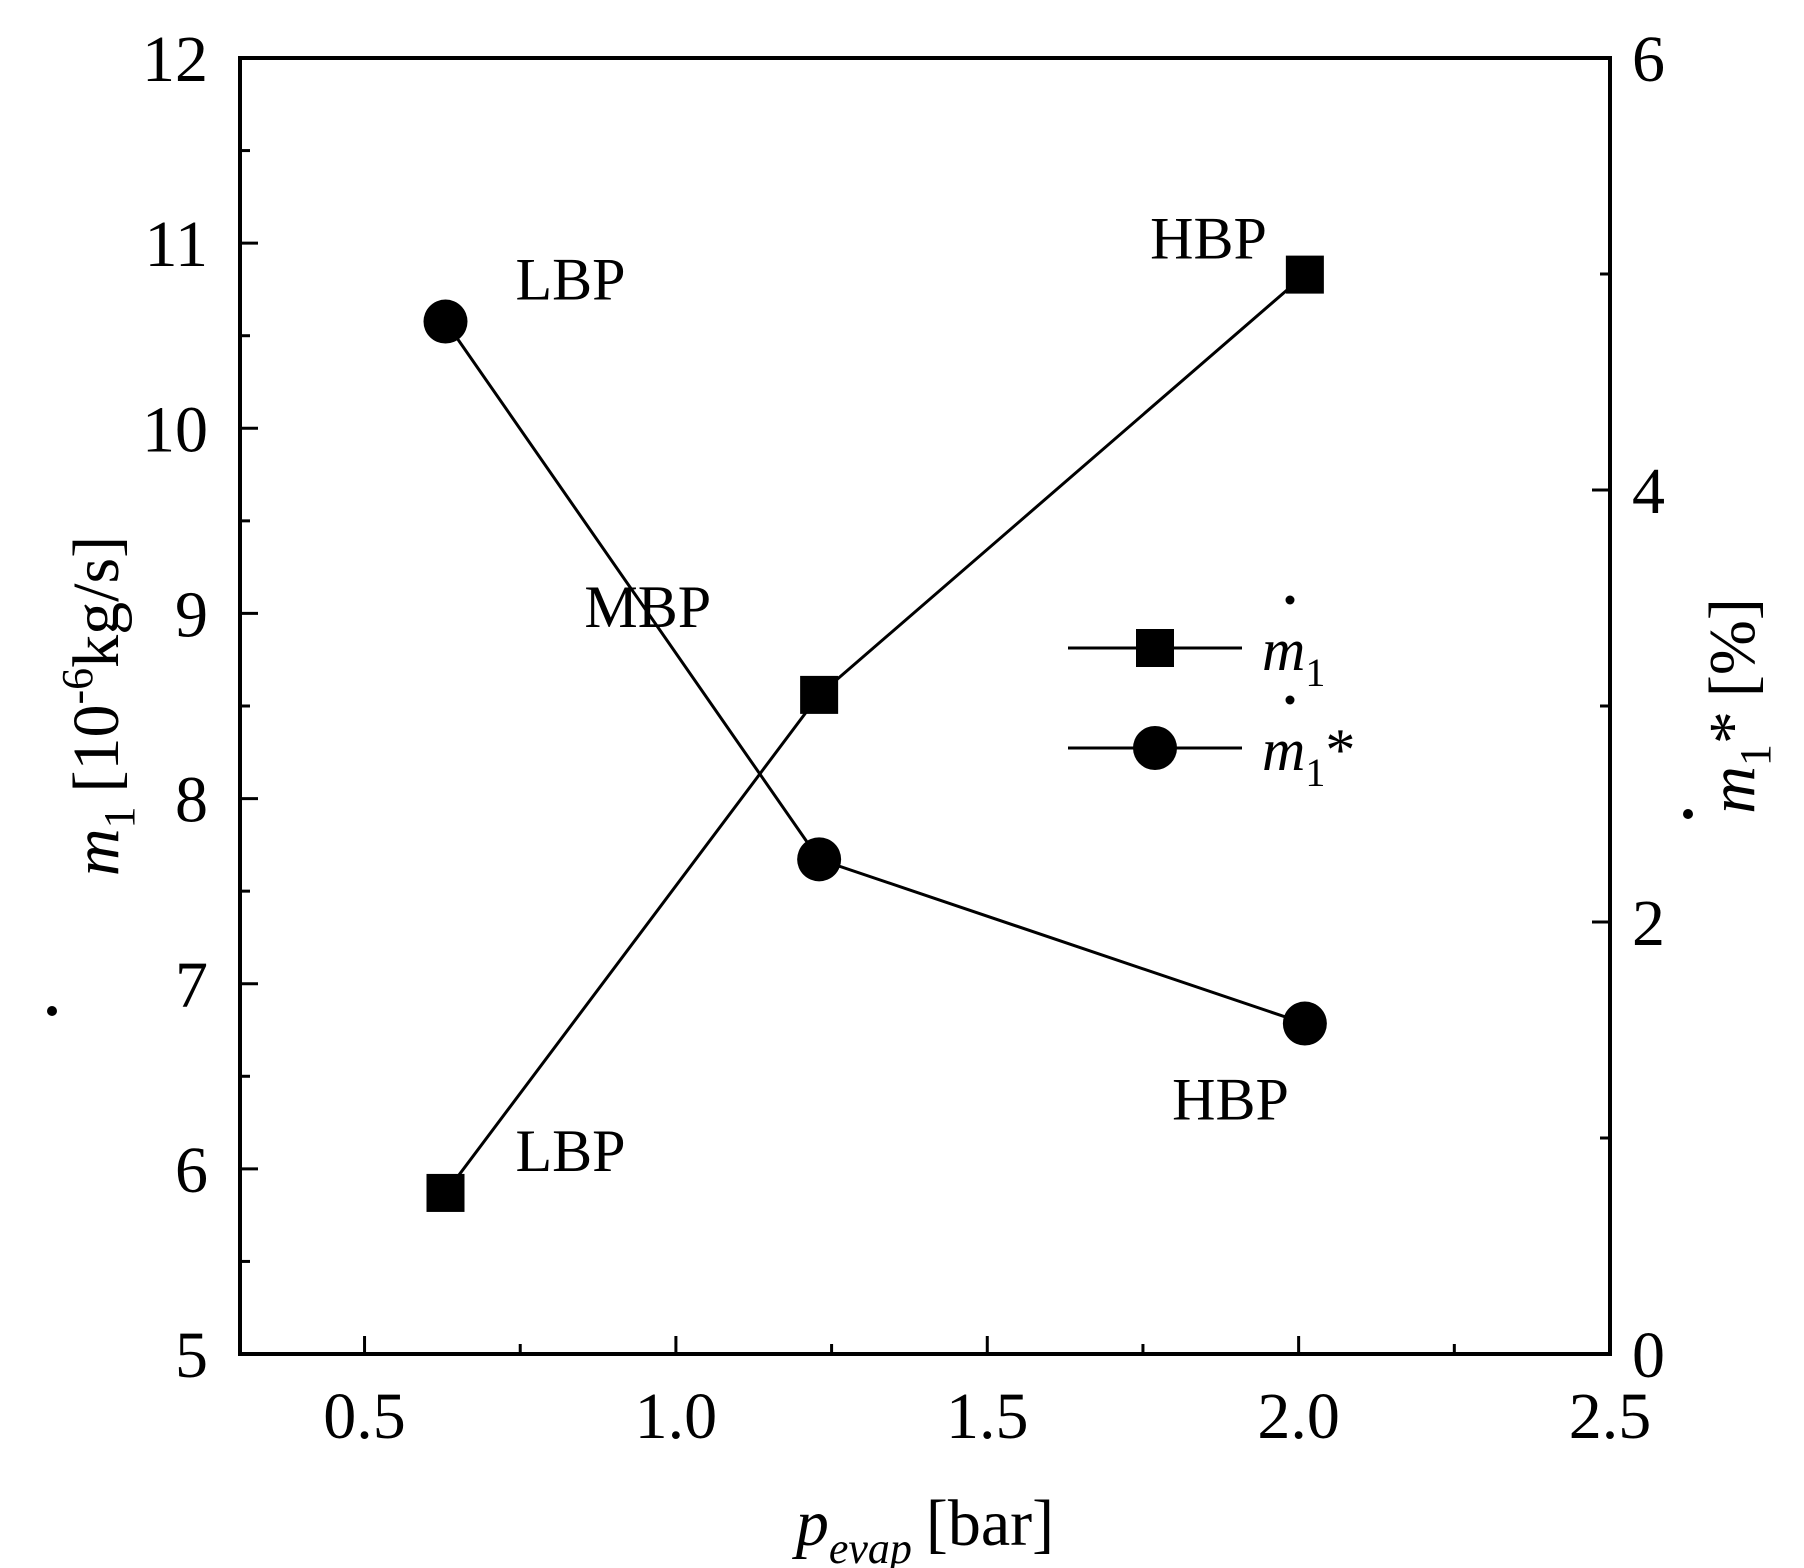 The height and width of the screenshot is (1568, 1804). What do you see at coordinates (1648, 59) in the screenshot?
I see `y-right-tick-label: 6` at bounding box center [1648, 59].